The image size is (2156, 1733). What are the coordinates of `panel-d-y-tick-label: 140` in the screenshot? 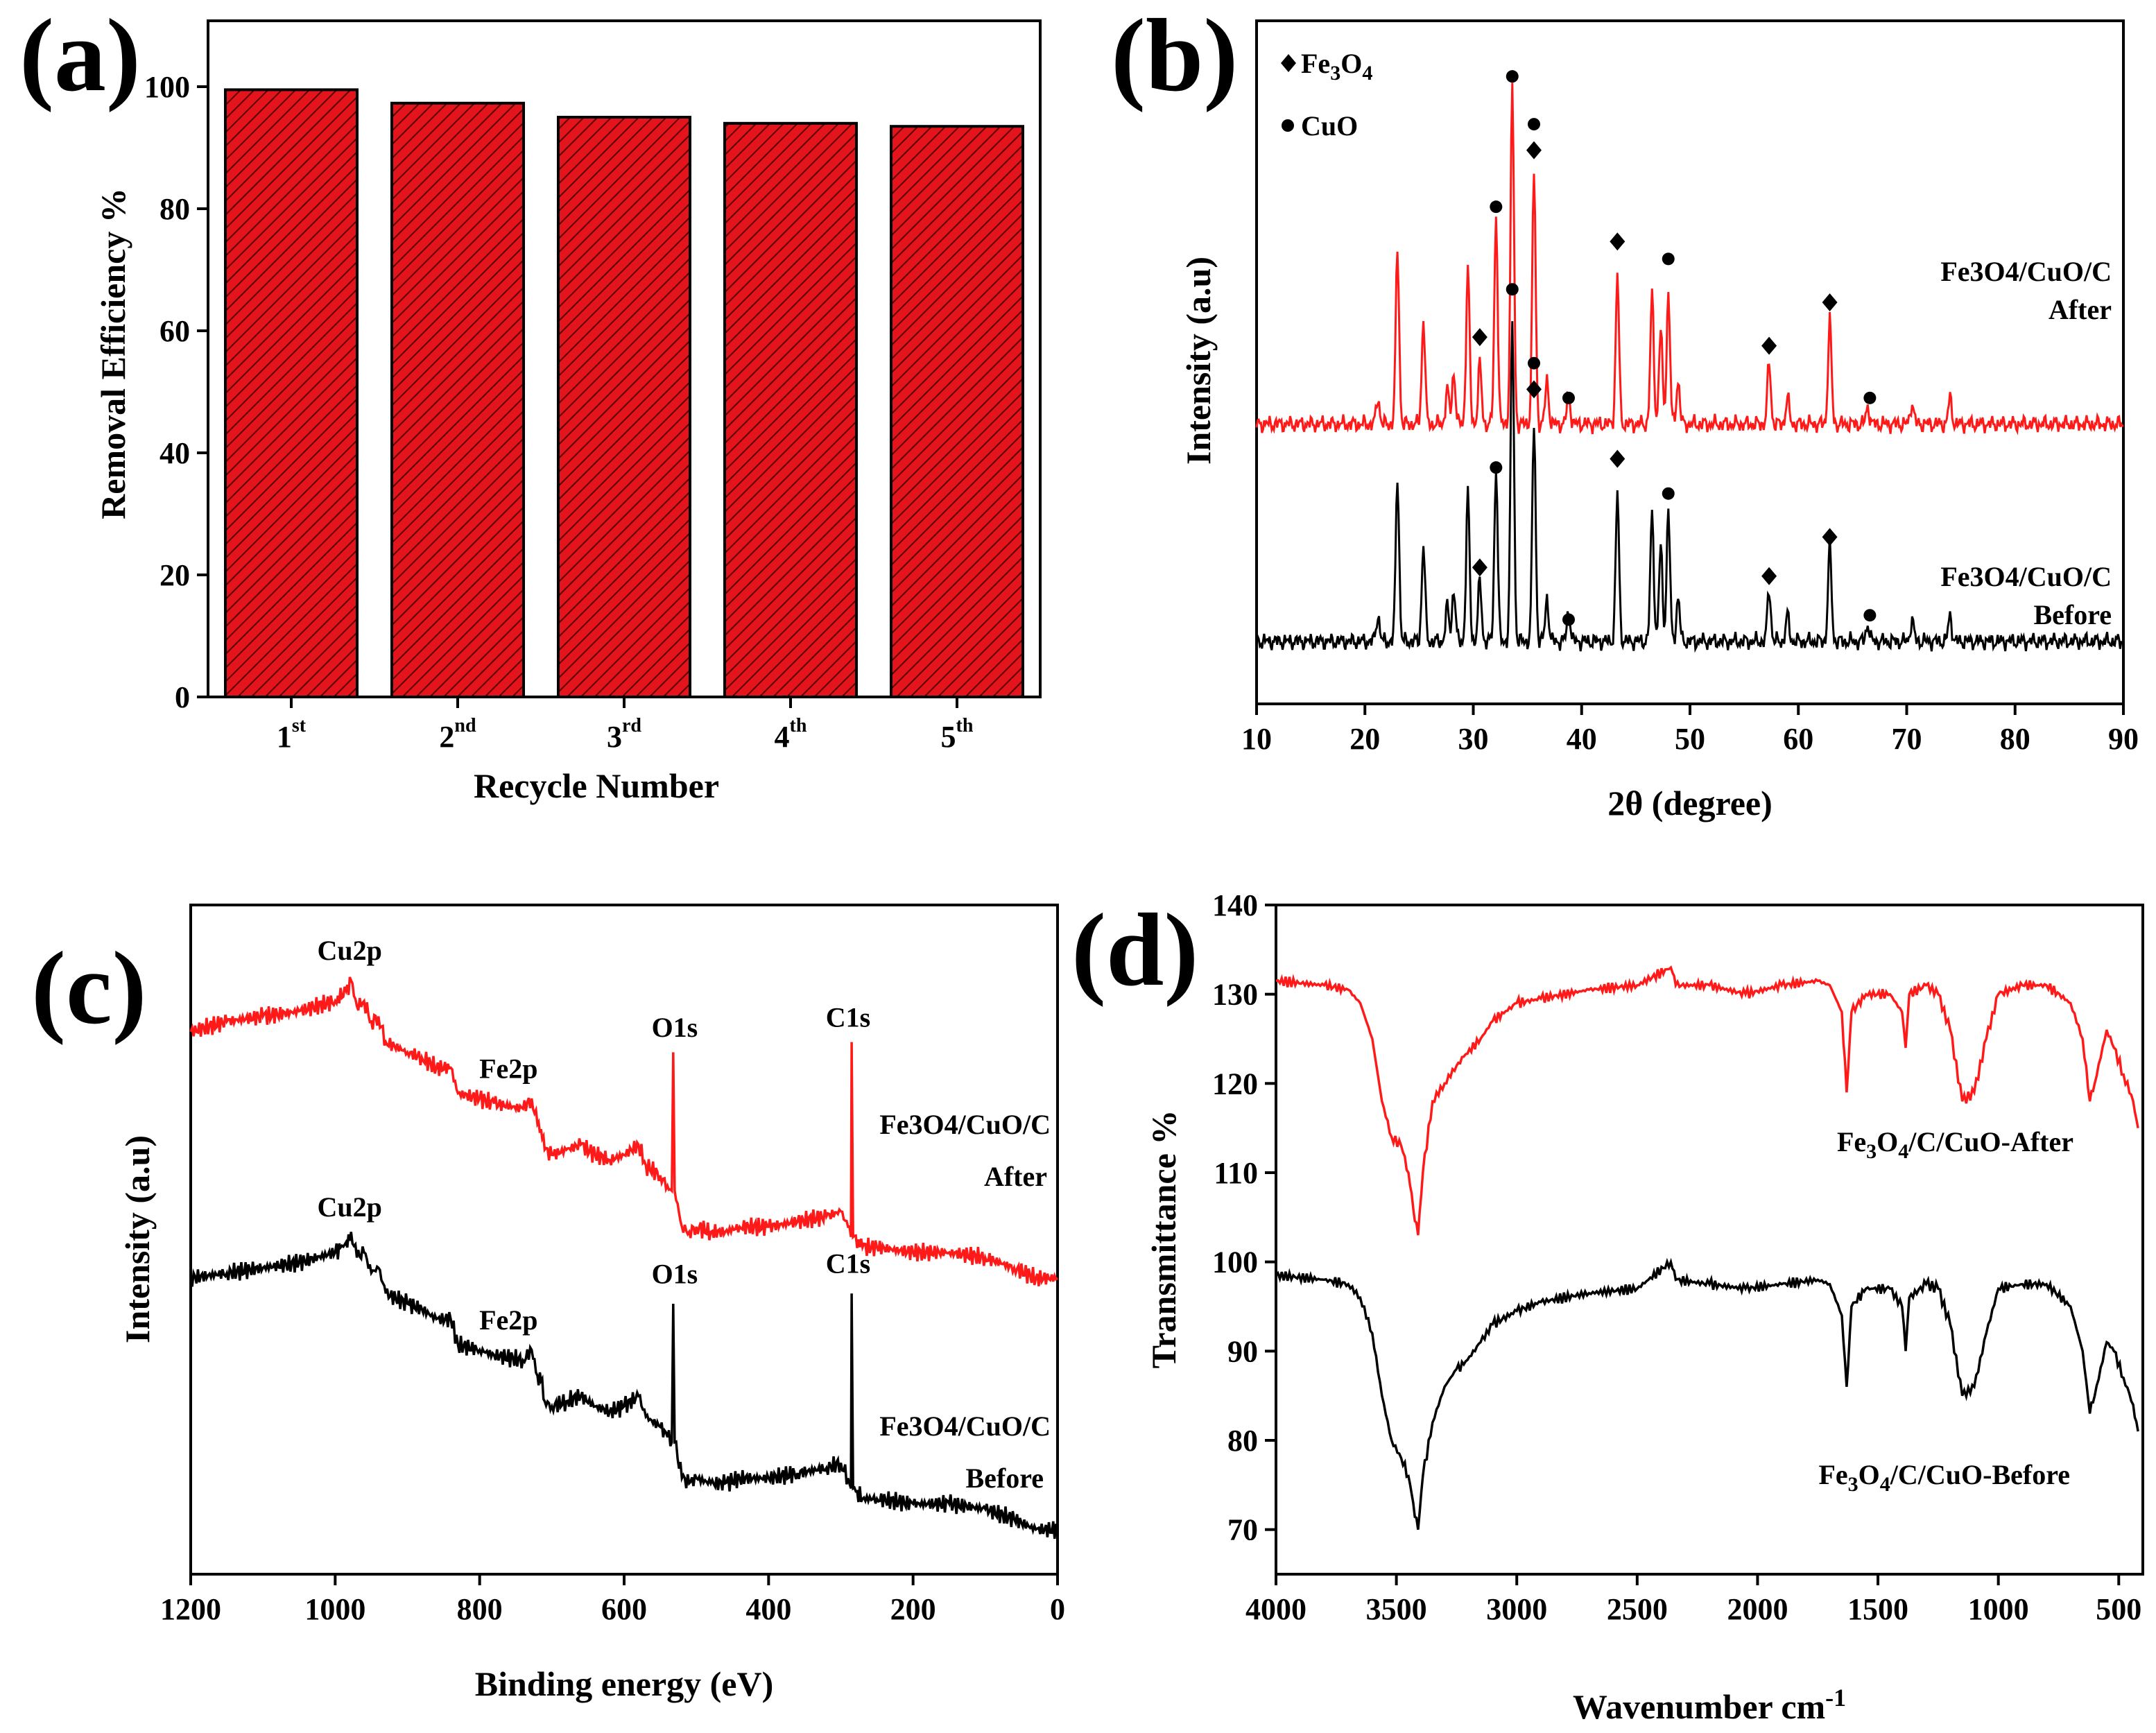 It's located at (1235, 905).